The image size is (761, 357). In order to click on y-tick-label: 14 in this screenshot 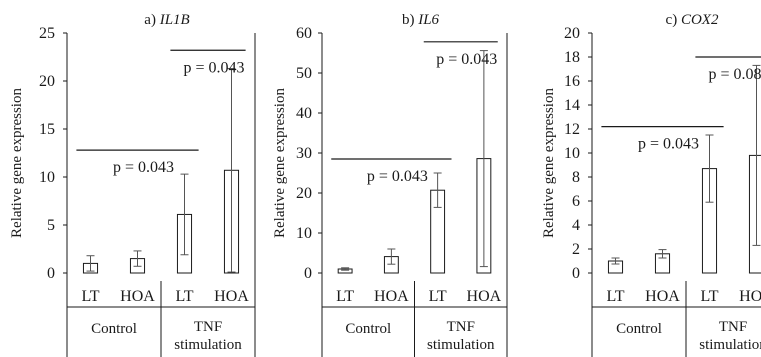, I will do `click(572, 105)`.